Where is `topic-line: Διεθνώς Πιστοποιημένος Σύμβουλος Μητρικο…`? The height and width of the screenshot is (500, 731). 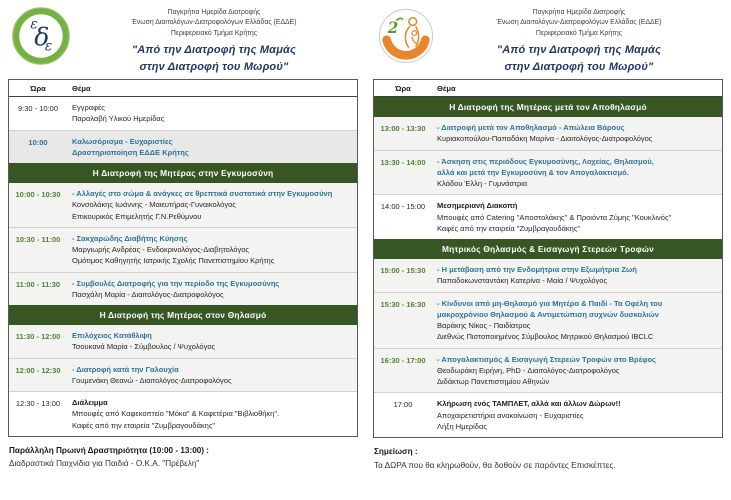 topic-line: Διεθνώς Πιστοποιημένος Σύμβουλος Μητρικο… is located at coordinates (545, 337).